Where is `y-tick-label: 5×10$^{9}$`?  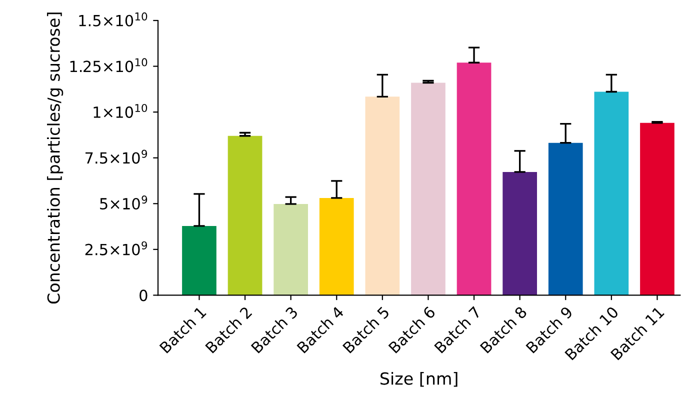
y-tick-label: 5×10$^{9}$ is located at coordinates (124, 203).